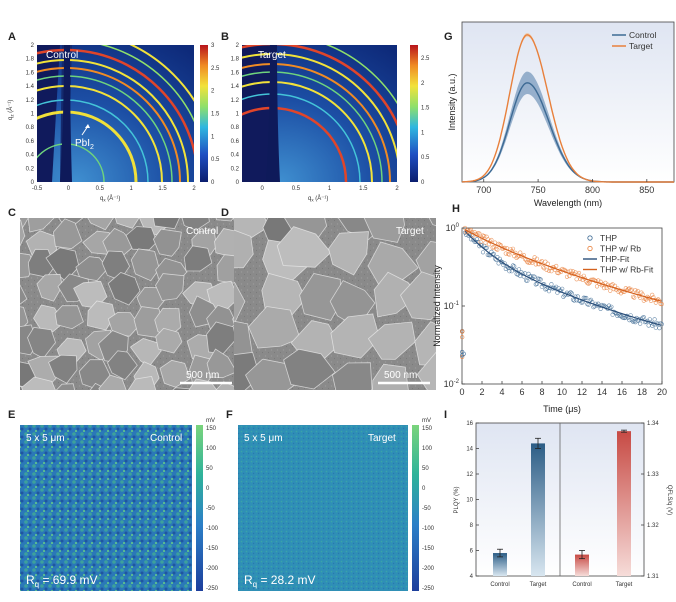  I want to click on y-axis-label-a: qz (Å⁻¹), so click(11, 110).